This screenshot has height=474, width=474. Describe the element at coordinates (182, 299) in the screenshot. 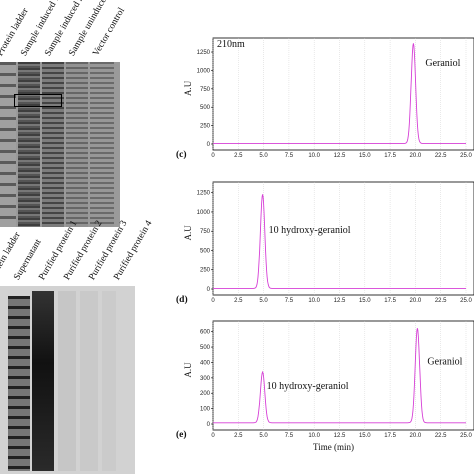

I see `panel-letter: (d)` at that location.